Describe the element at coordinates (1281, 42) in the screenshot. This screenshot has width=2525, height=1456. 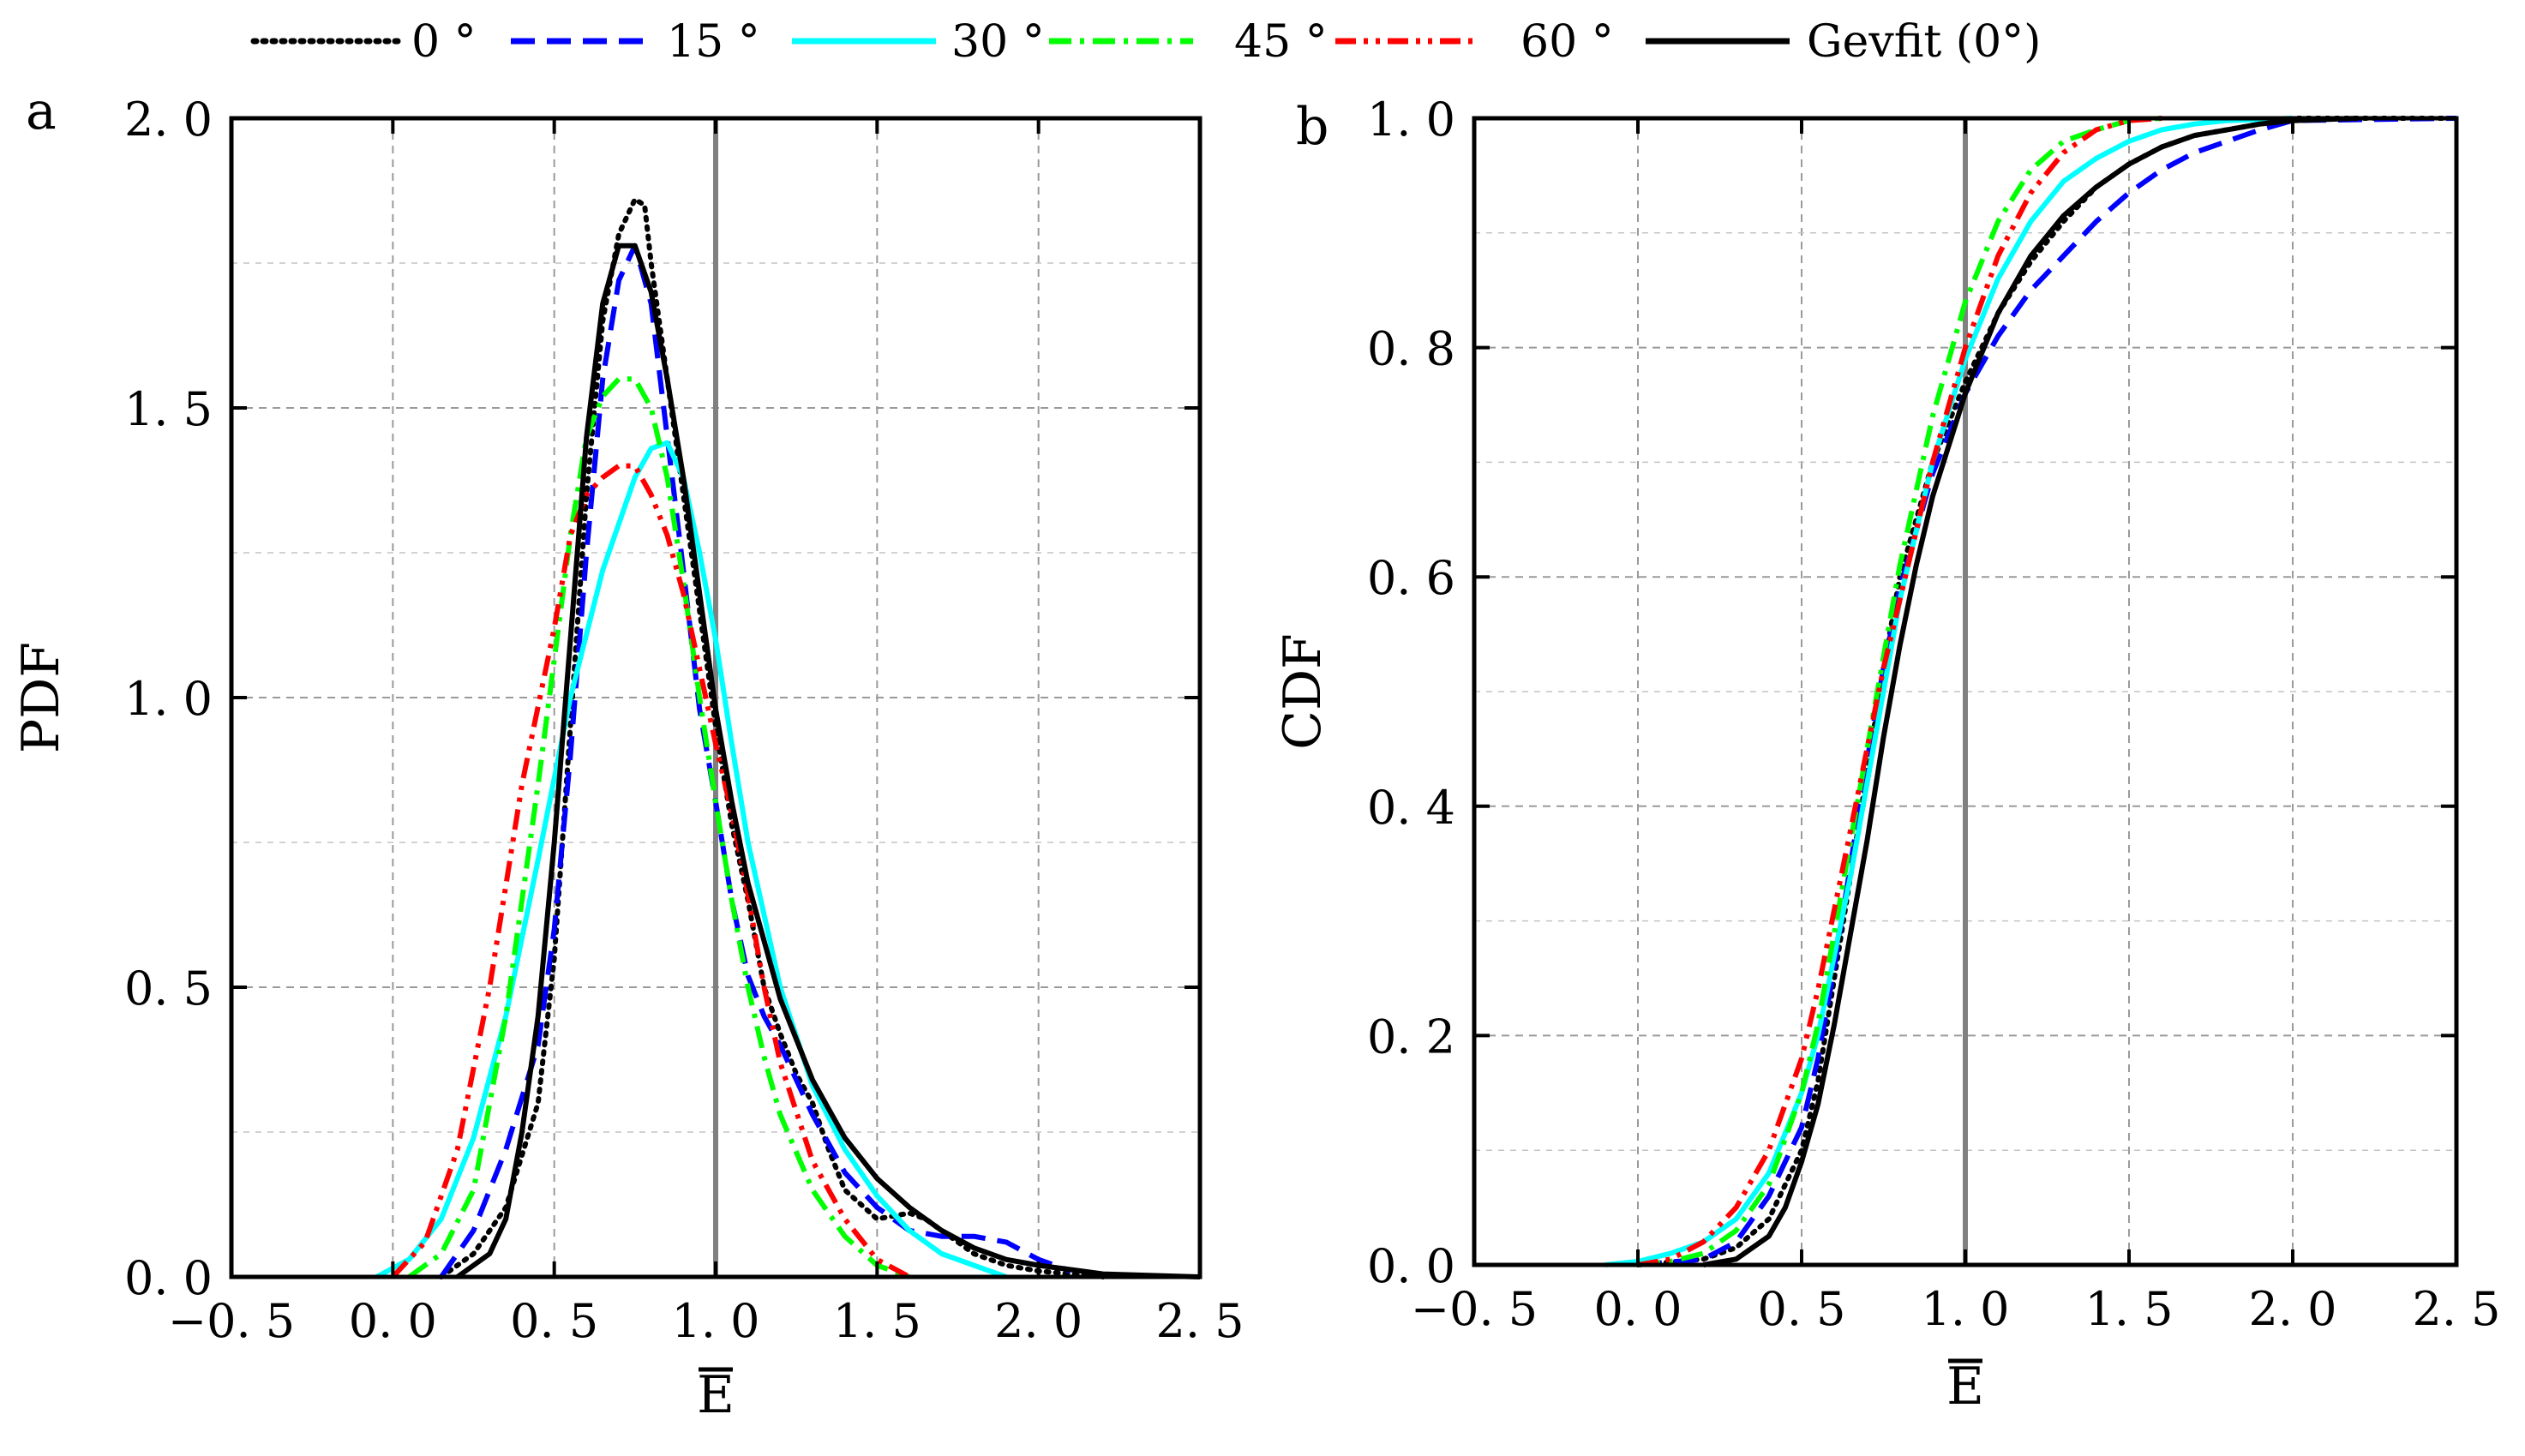
I see `legend-label-3: 45 °` at that location.